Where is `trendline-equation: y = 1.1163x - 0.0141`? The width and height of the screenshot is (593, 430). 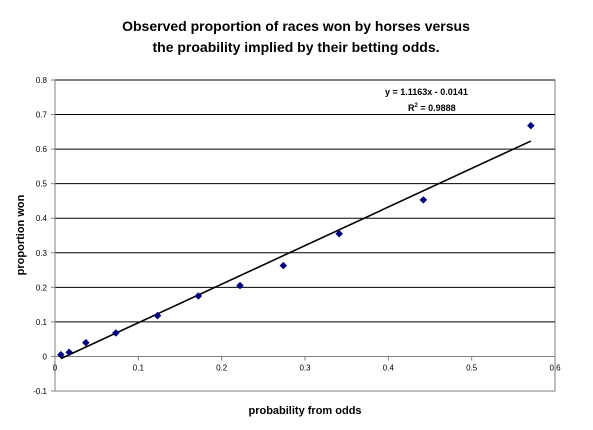 trendline-equation: y = 1.1163x - 0.0141 is located at coordinates (426, 92).